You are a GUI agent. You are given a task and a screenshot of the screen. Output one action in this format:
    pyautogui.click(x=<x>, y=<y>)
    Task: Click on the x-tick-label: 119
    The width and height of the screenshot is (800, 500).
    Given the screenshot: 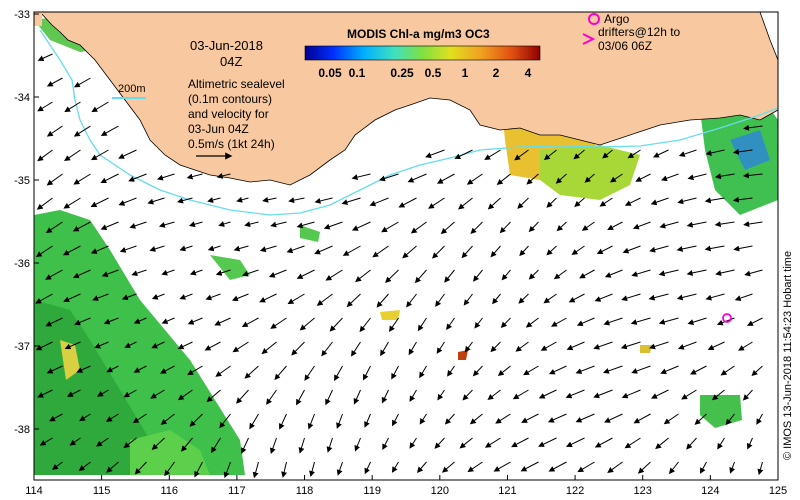 What is the action you would take?
    pyautogui.click(x=372, y=491)
    